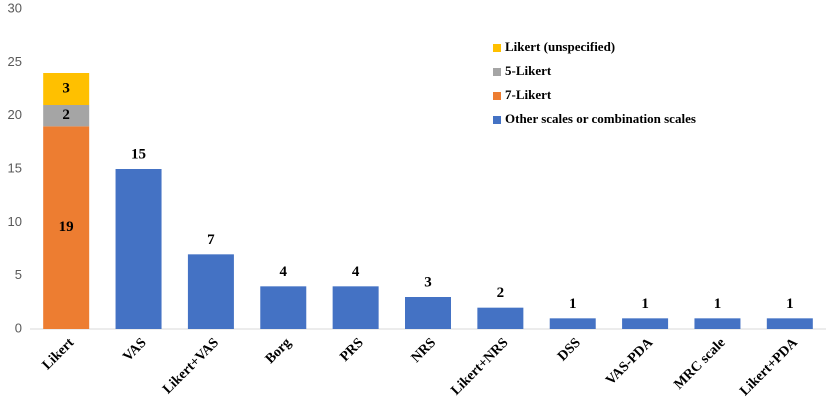  Describe the element at coordinates (479, 366) in the screenshot. I see `x-tick-label: Likert+NRS` at that location.